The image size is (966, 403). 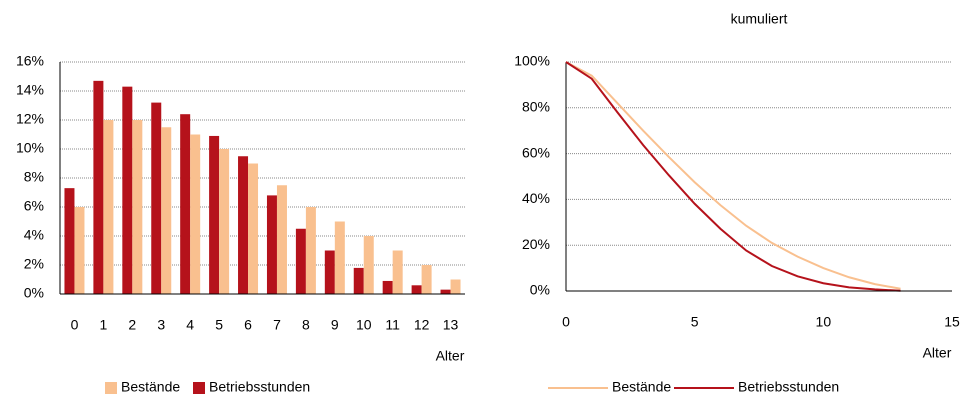 What do you see at coordinates (190, 325) in the screenshot?
I see `x-tick-label: 4` at bounding box center [190, 325].